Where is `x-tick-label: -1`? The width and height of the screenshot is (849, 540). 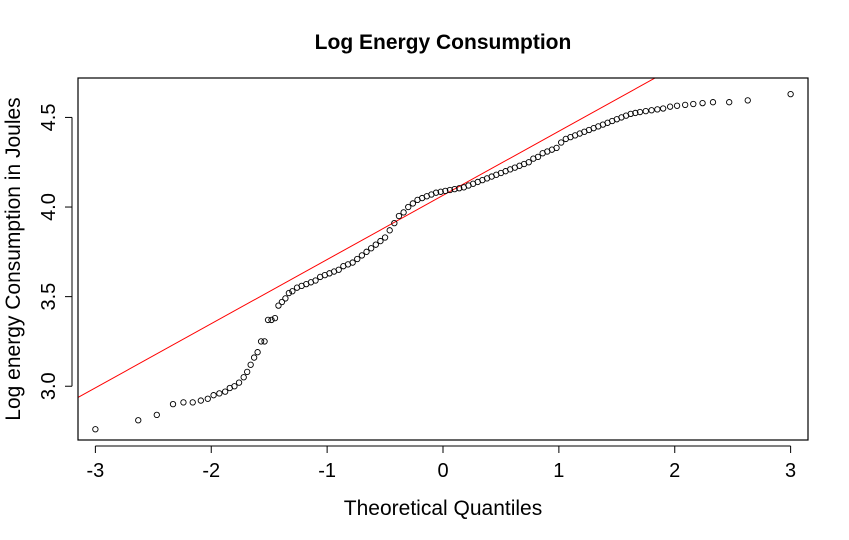
x-tick-label: -1 is located at coordinates (327, 471).